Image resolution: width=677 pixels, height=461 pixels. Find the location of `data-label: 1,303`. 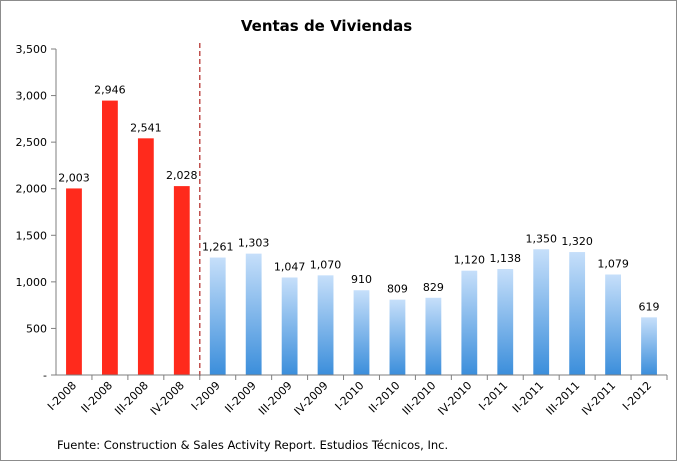

data-label: 1,303 is located at coordinates (254, 243).